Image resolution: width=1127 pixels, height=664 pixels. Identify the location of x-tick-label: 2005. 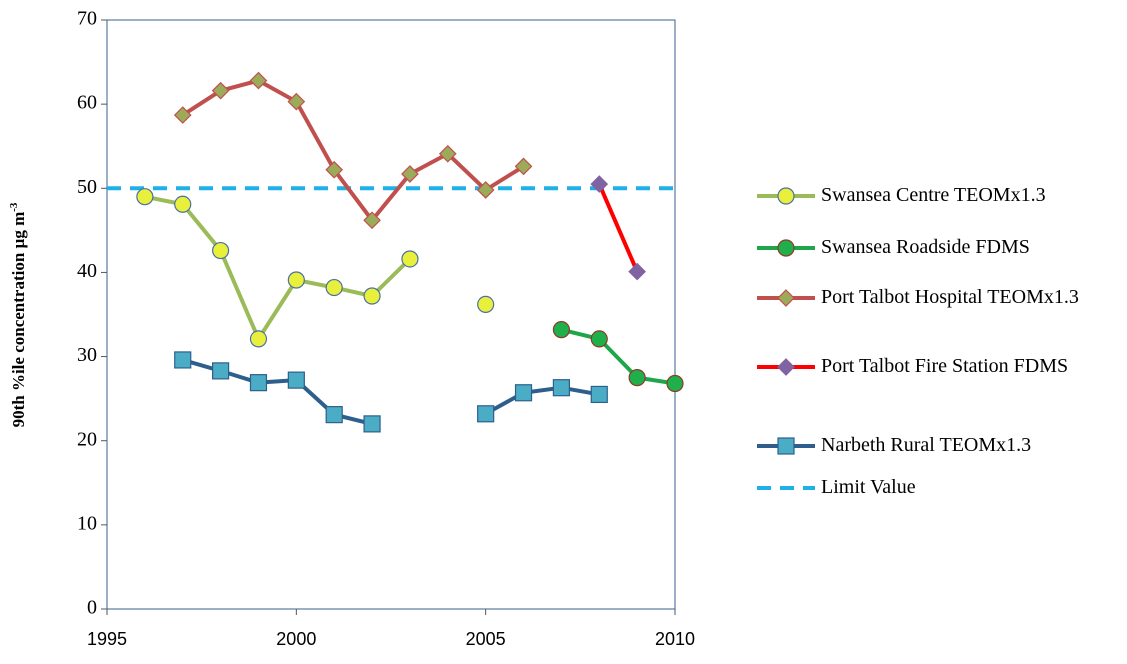
(486, 639).